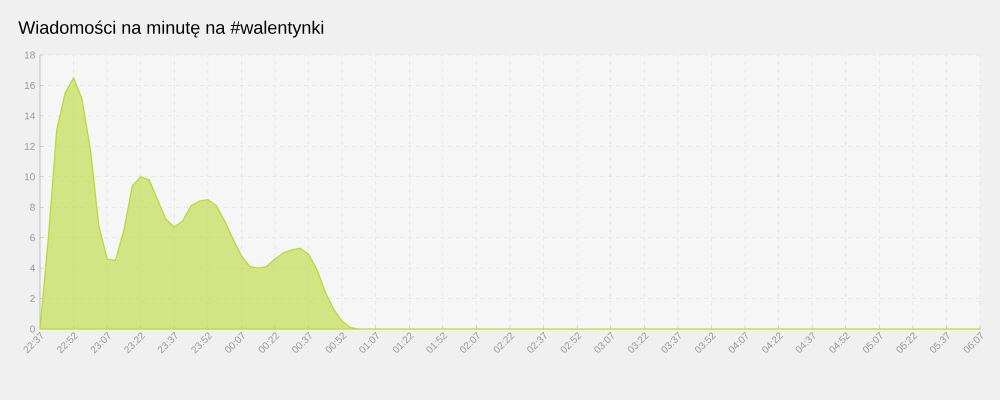 Image resolution: width=1000 pixels, height=400 pixels. Describe the element at coordinates (32, 207) in the screenshot. I see `y-tick-label: 8` at that location.